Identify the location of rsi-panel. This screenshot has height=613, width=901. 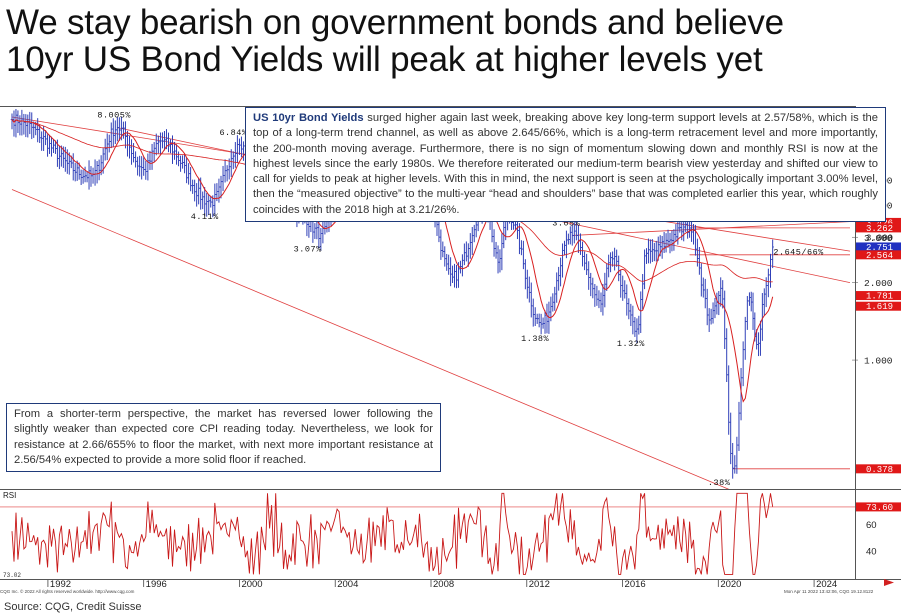
(427, 534).